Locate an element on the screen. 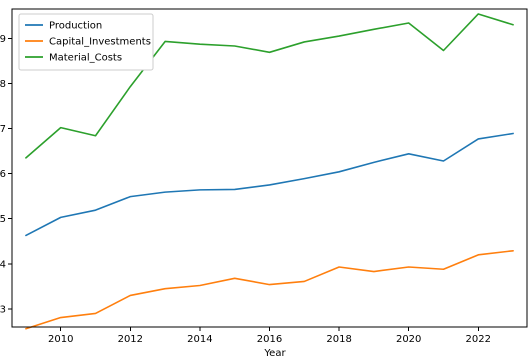 This screenshot has height=360, width=529. y-tick-label: 4 is located at coordinates (3, 264).